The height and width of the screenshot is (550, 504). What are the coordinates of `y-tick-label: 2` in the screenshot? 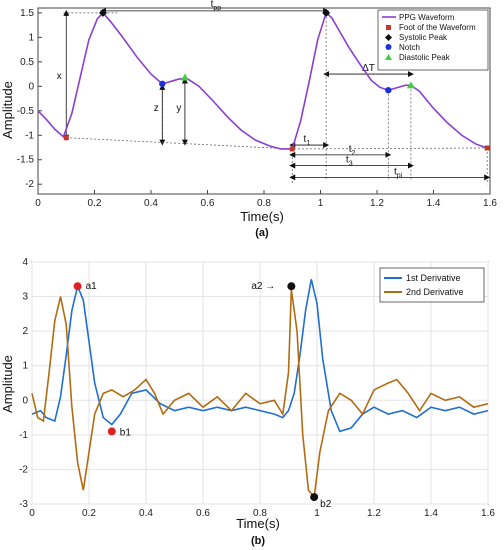 It's located at (25, 331).